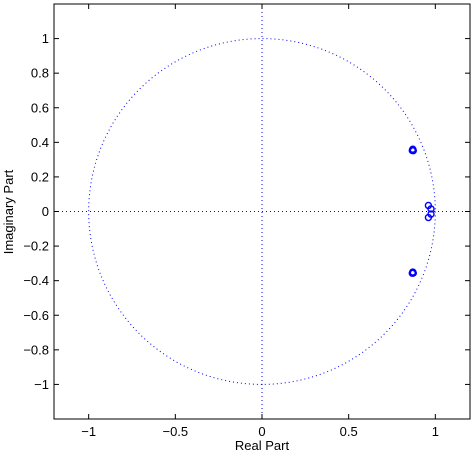 The width and height of the screenshot is (474, 463). What do you see at coordinates (45, 38) in the screenshot?
I see `y-tick-label-1: 1` at bounding box center [45, 38].